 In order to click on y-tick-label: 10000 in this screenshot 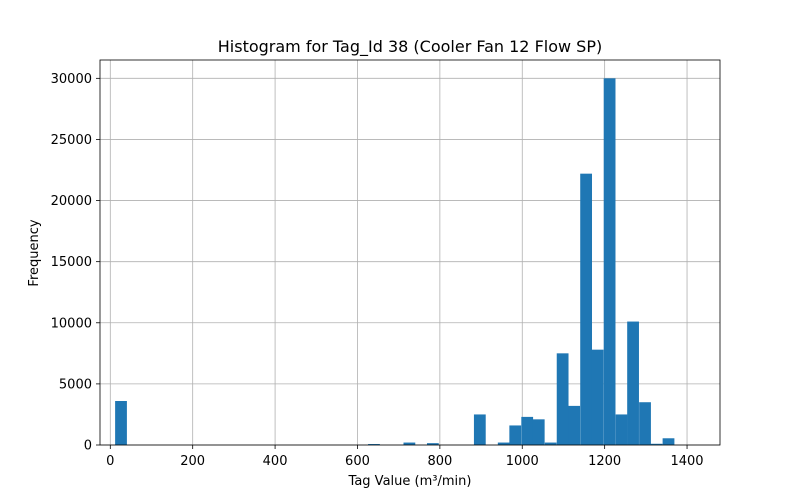, I will do `click(71, 323)`.